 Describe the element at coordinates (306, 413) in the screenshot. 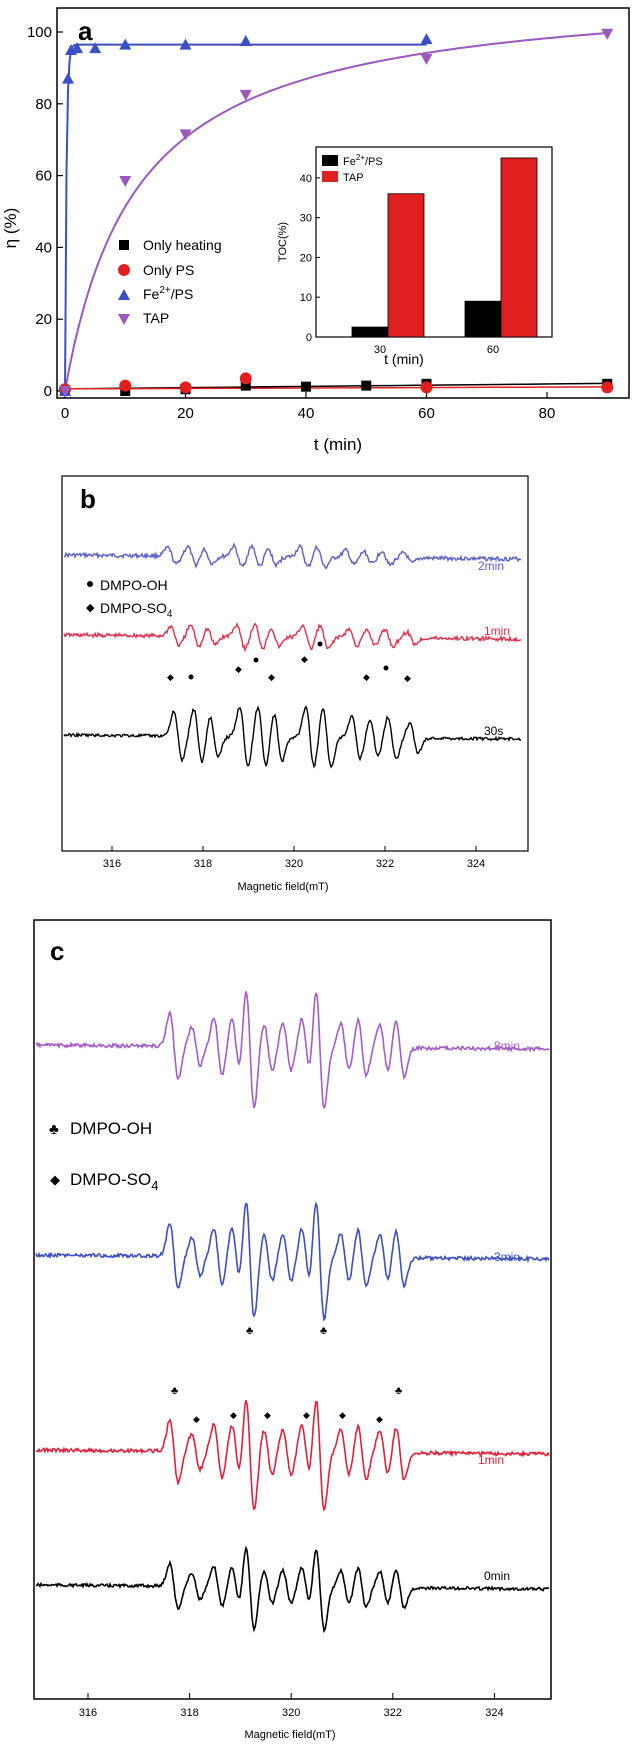

I see `x-tick-label: 40` at that location.